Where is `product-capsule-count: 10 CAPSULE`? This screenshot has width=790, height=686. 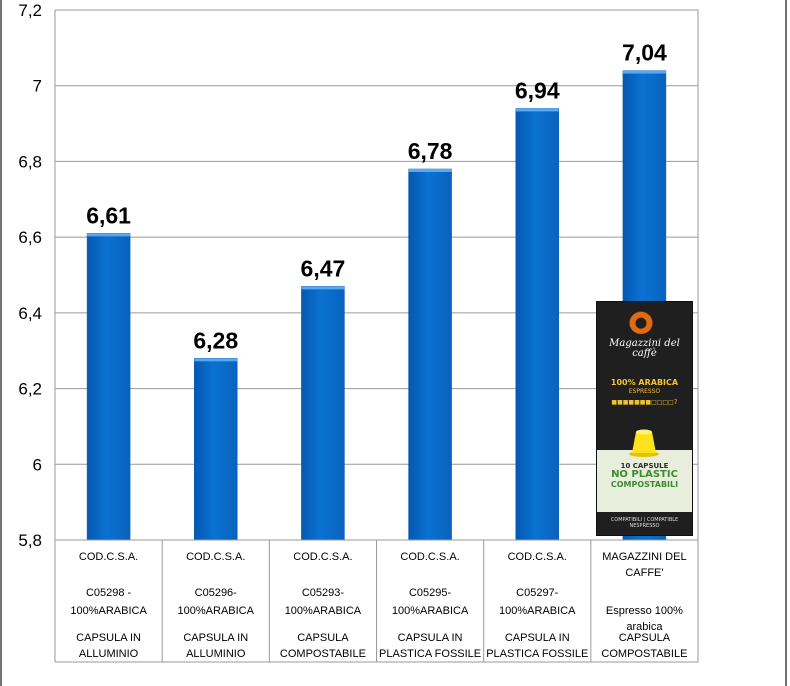 product-capsule-count: 10 CAPSULE is located at coordinates (644, 466).